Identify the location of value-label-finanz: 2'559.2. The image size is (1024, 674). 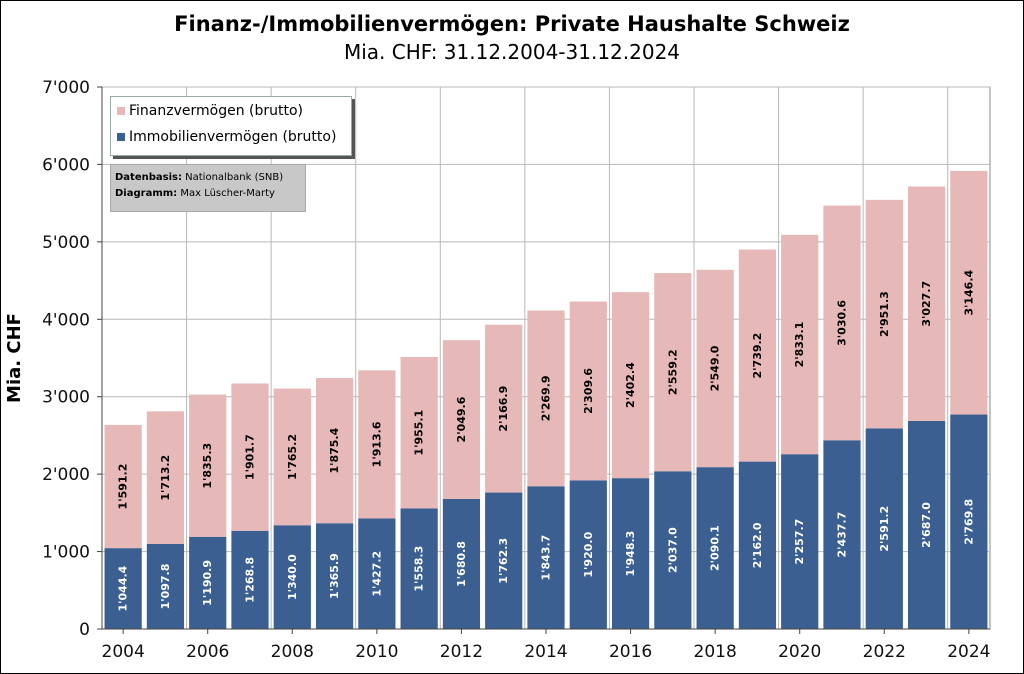
(672, 372).